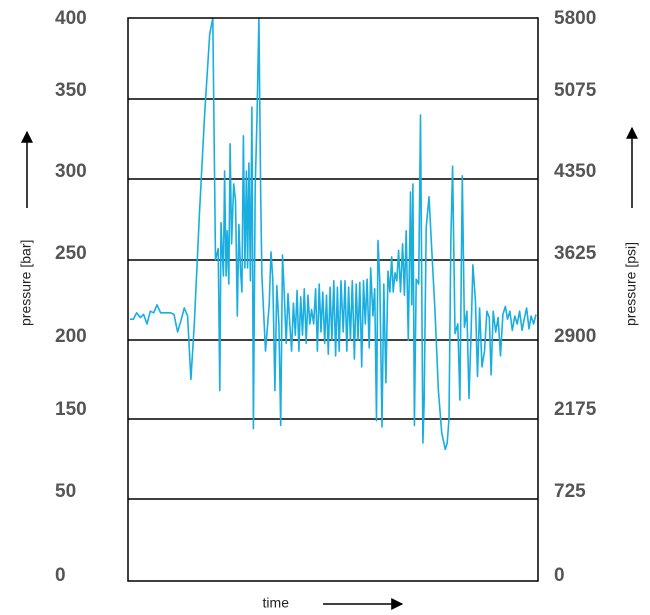 This screenshot has width=650, height=615. Describe the element at coordinates (575, 336) in the screenshot. I see `right-tick-label: 2900` at that location.